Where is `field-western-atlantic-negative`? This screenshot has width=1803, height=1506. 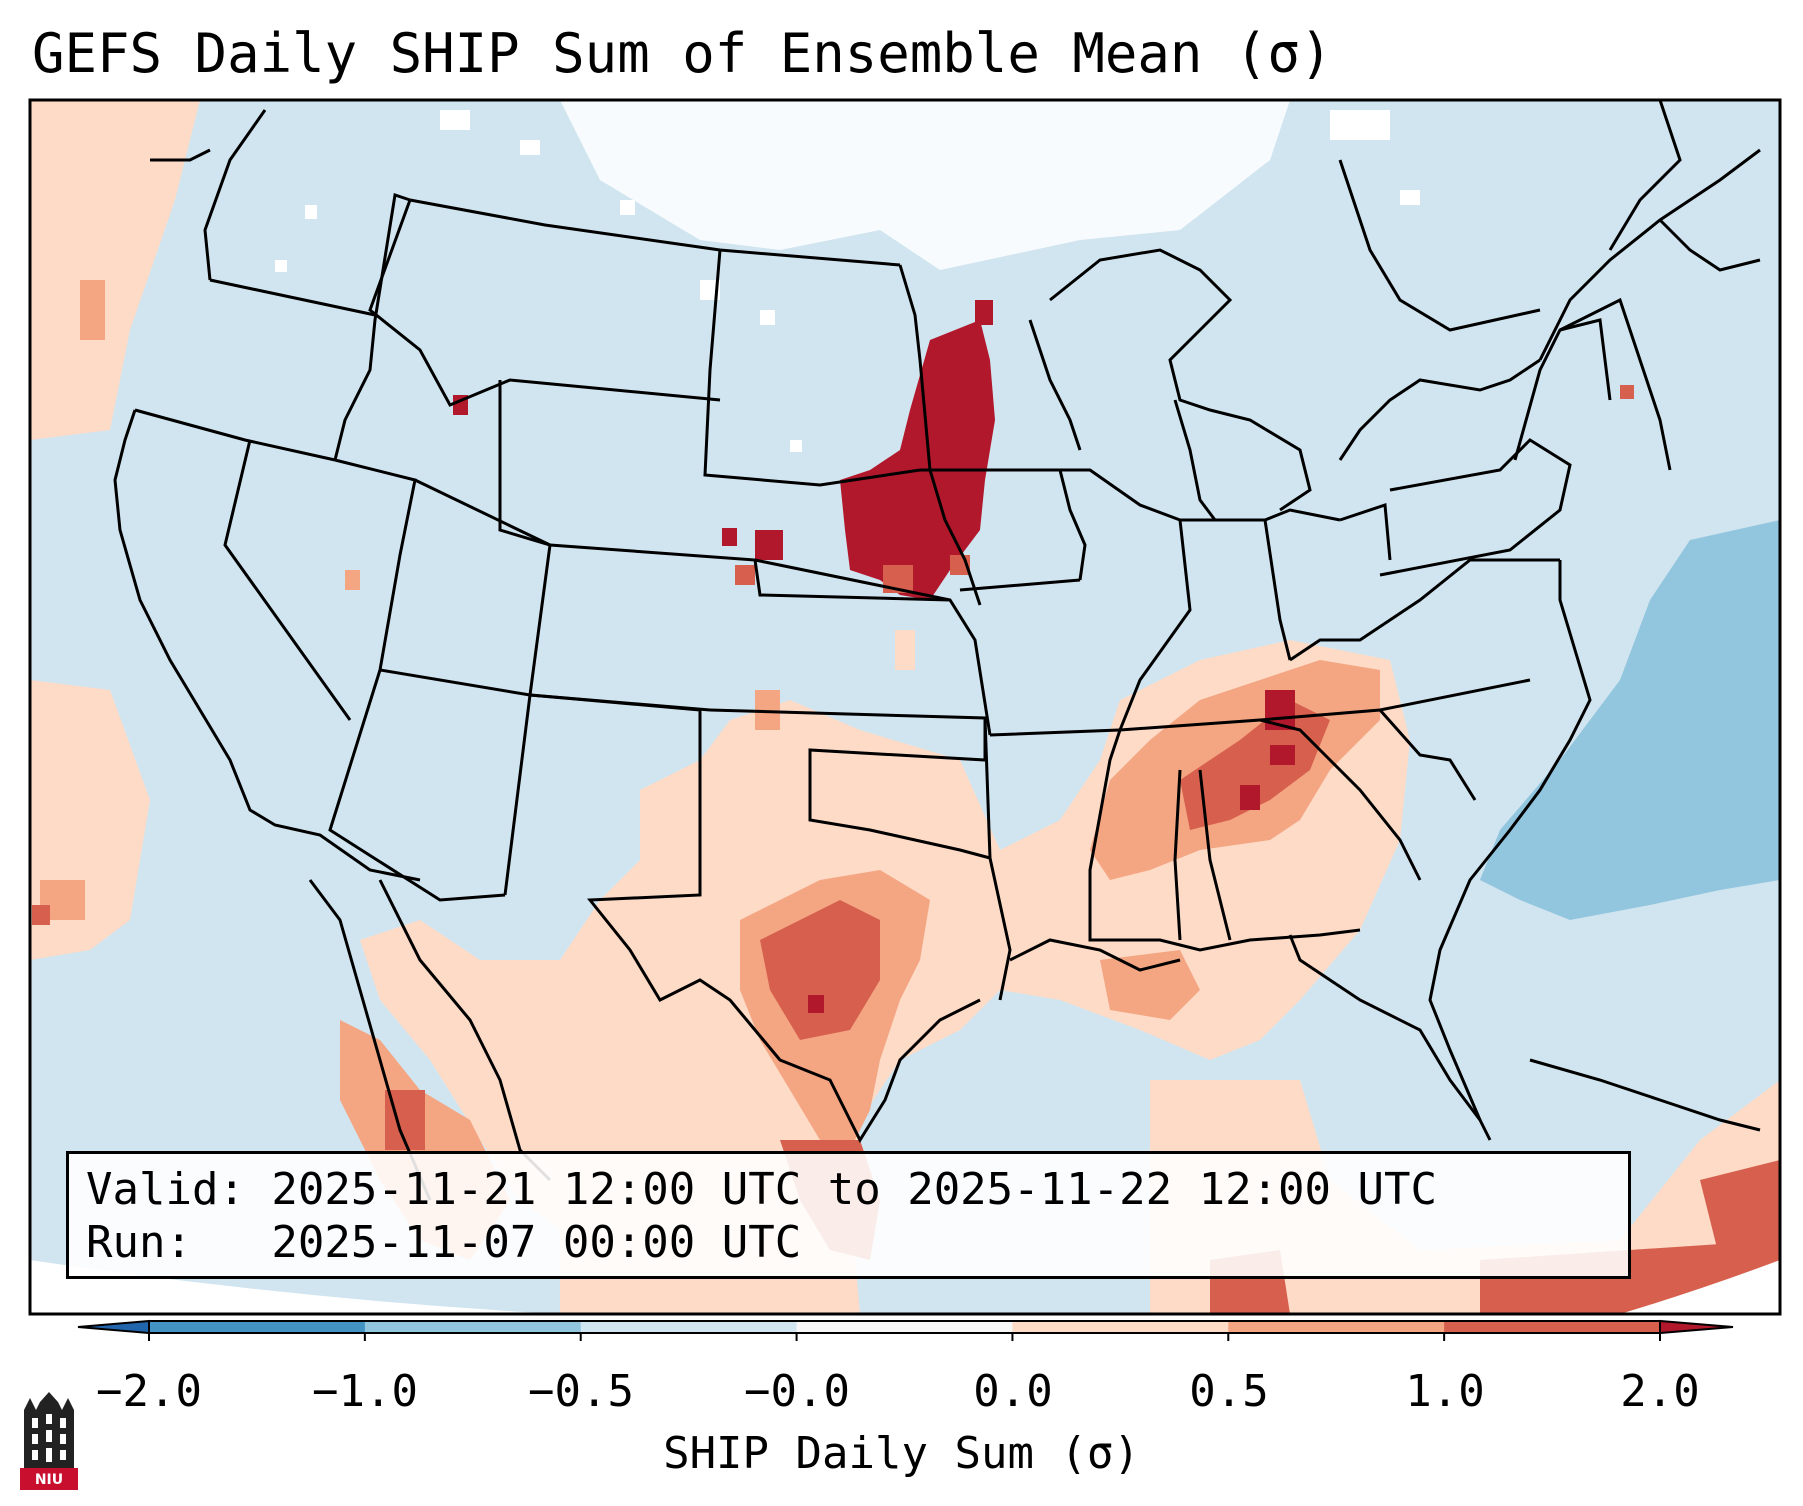
field-western-atlantic-negative is located at coordinates (1630, 720).